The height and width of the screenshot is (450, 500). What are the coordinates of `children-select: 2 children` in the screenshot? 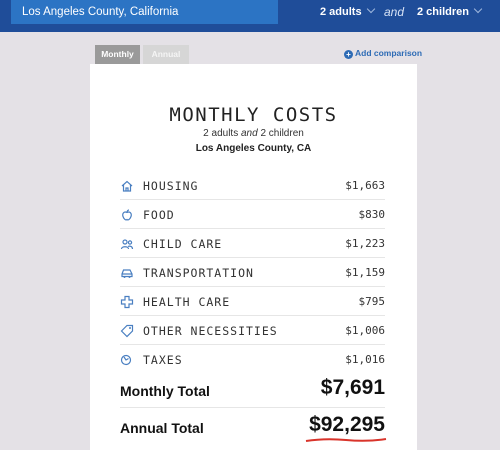 It's located at (450, 12).